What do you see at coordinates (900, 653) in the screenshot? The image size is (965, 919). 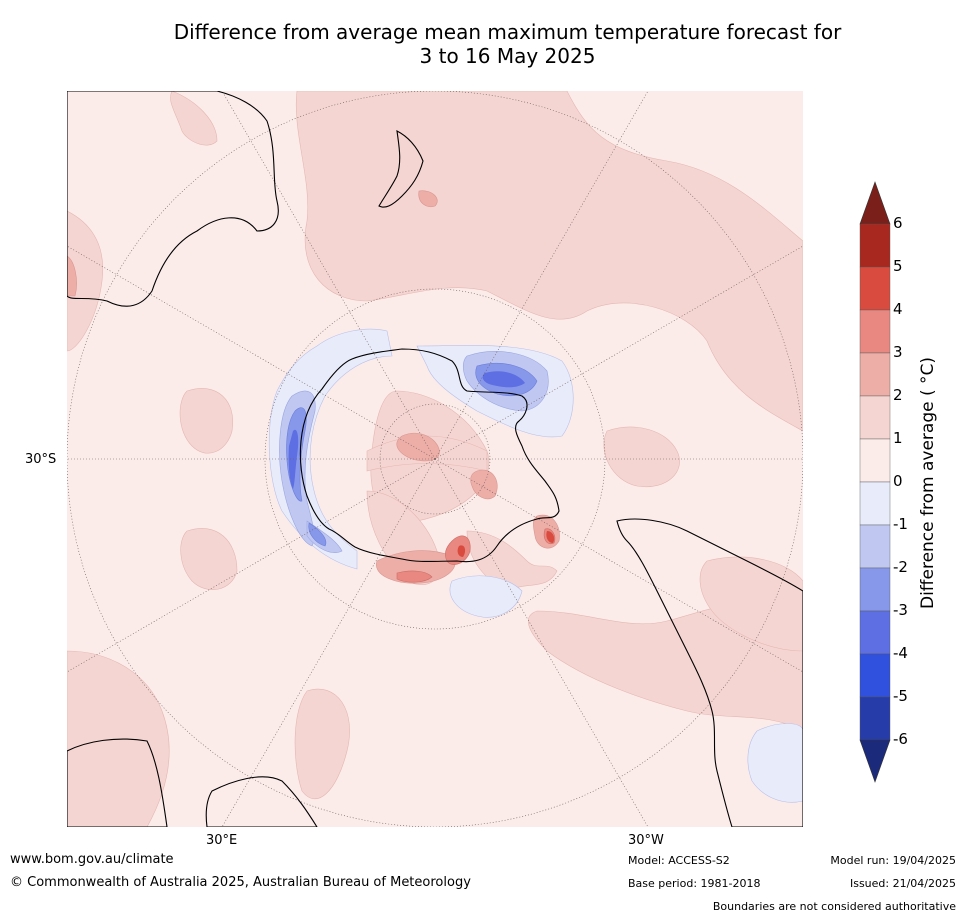 I see `colorbar-tick-label: -4` at bounding box center [900, 653].